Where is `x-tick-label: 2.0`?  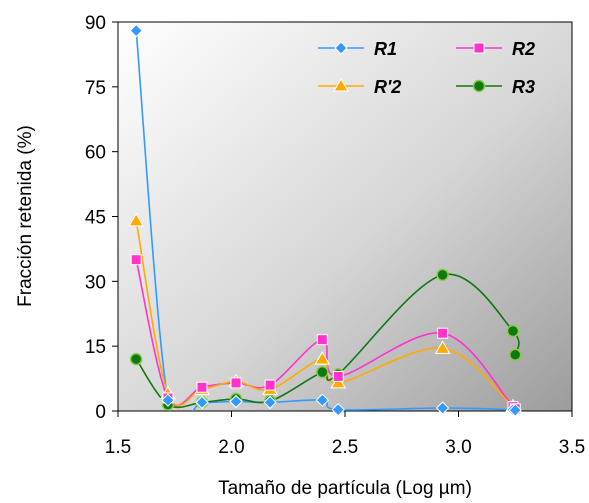
x-tick-label: 2.0 is located at coordinates (231, 447).